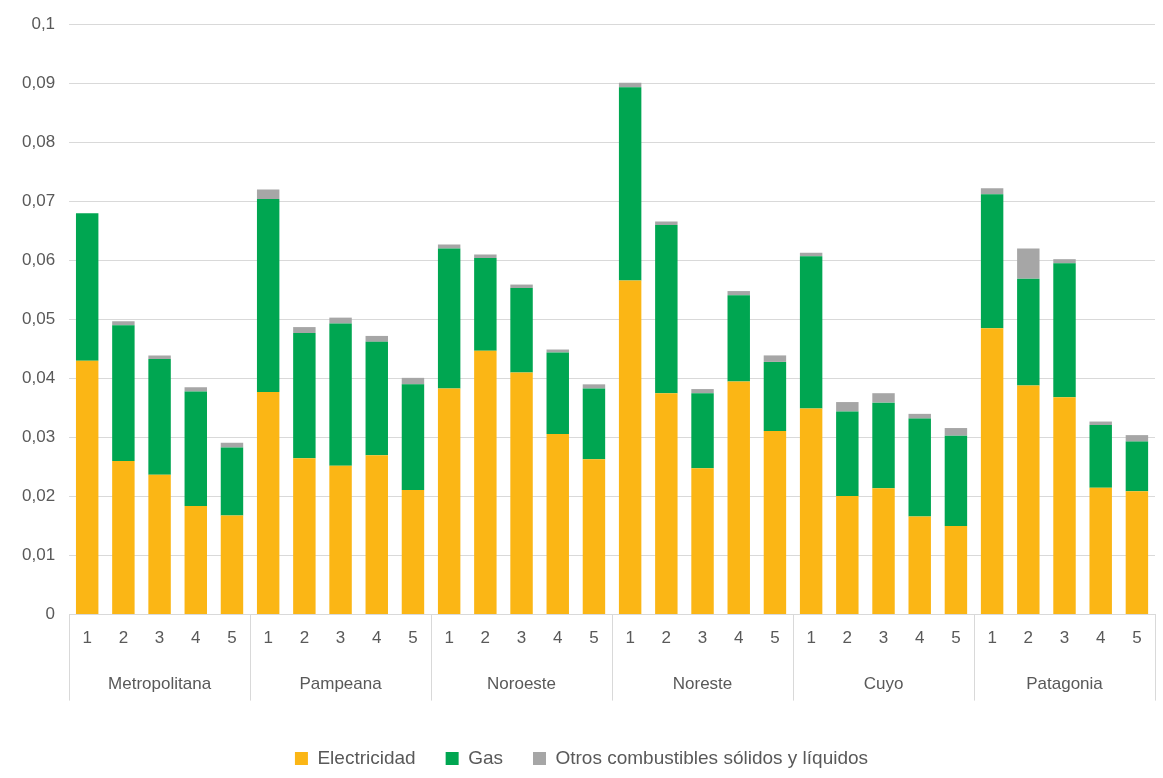  I want to click on y-tick-label: 0,08, so click(38, 141).